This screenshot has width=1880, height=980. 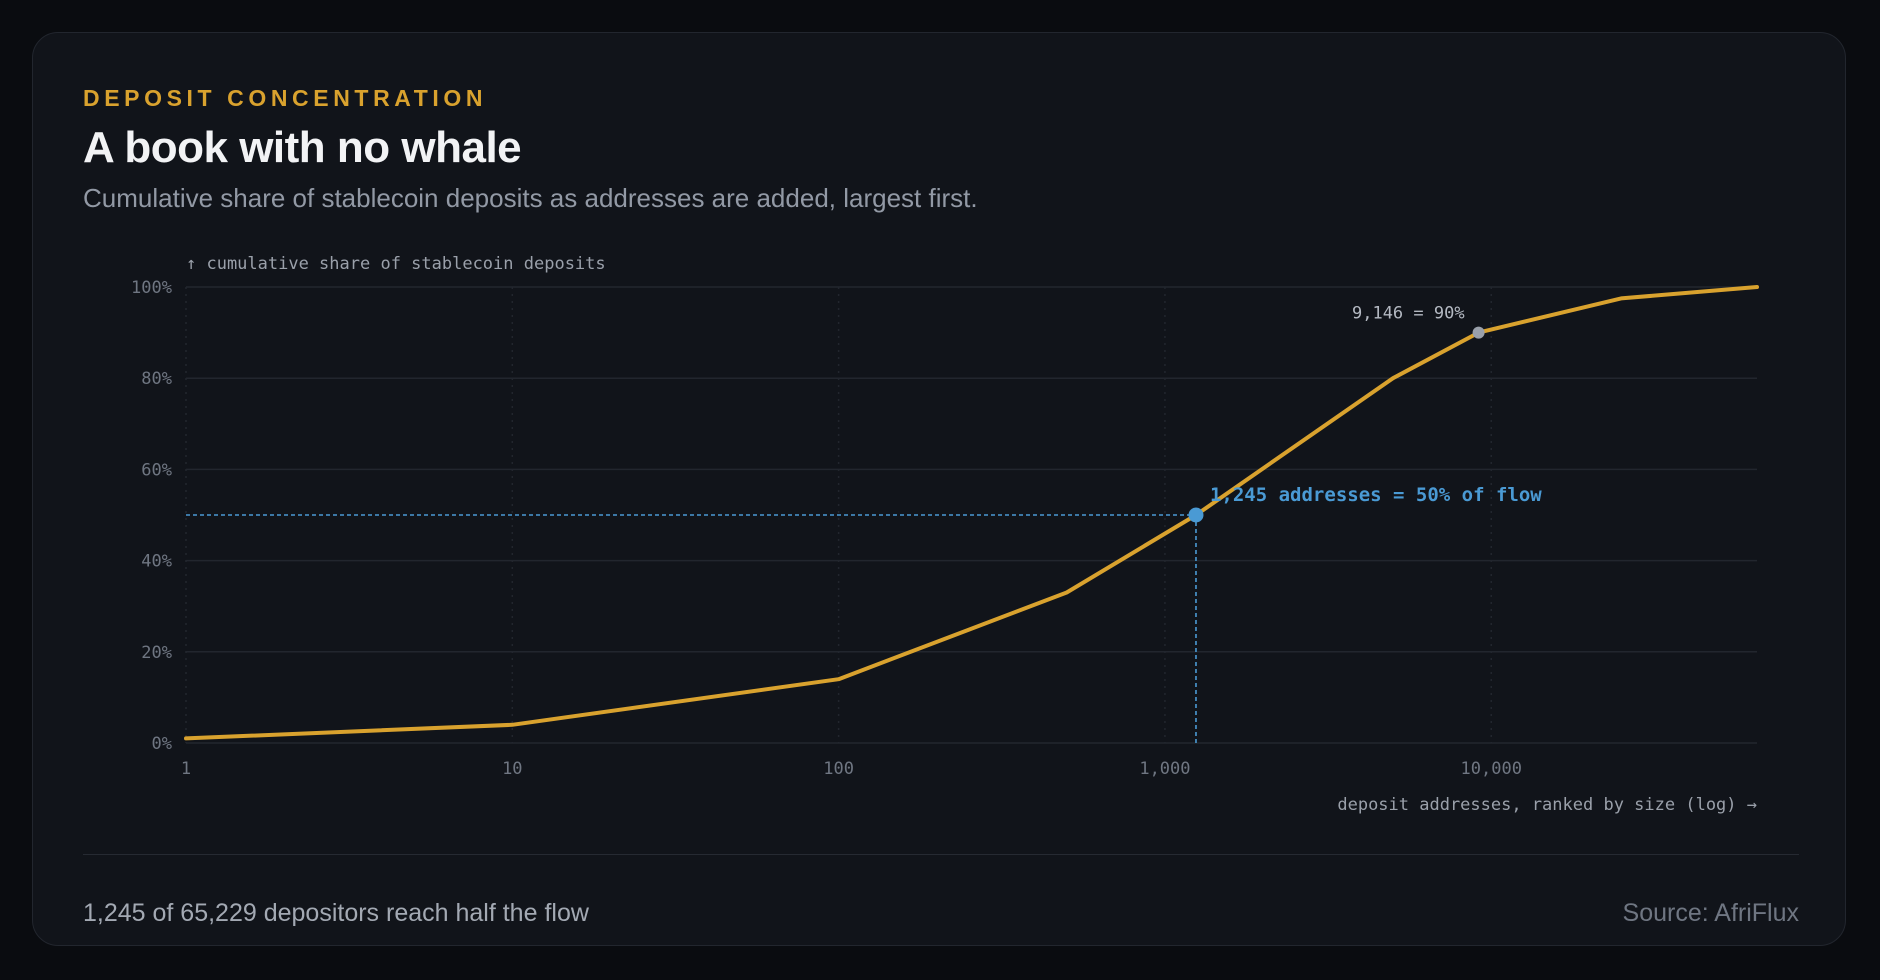 What do you see at coordinates (1408, 314) in the screenshot?
I see `ninety-percent-annotation: 9,146 = 90%` at bounding box center [1408, 314].